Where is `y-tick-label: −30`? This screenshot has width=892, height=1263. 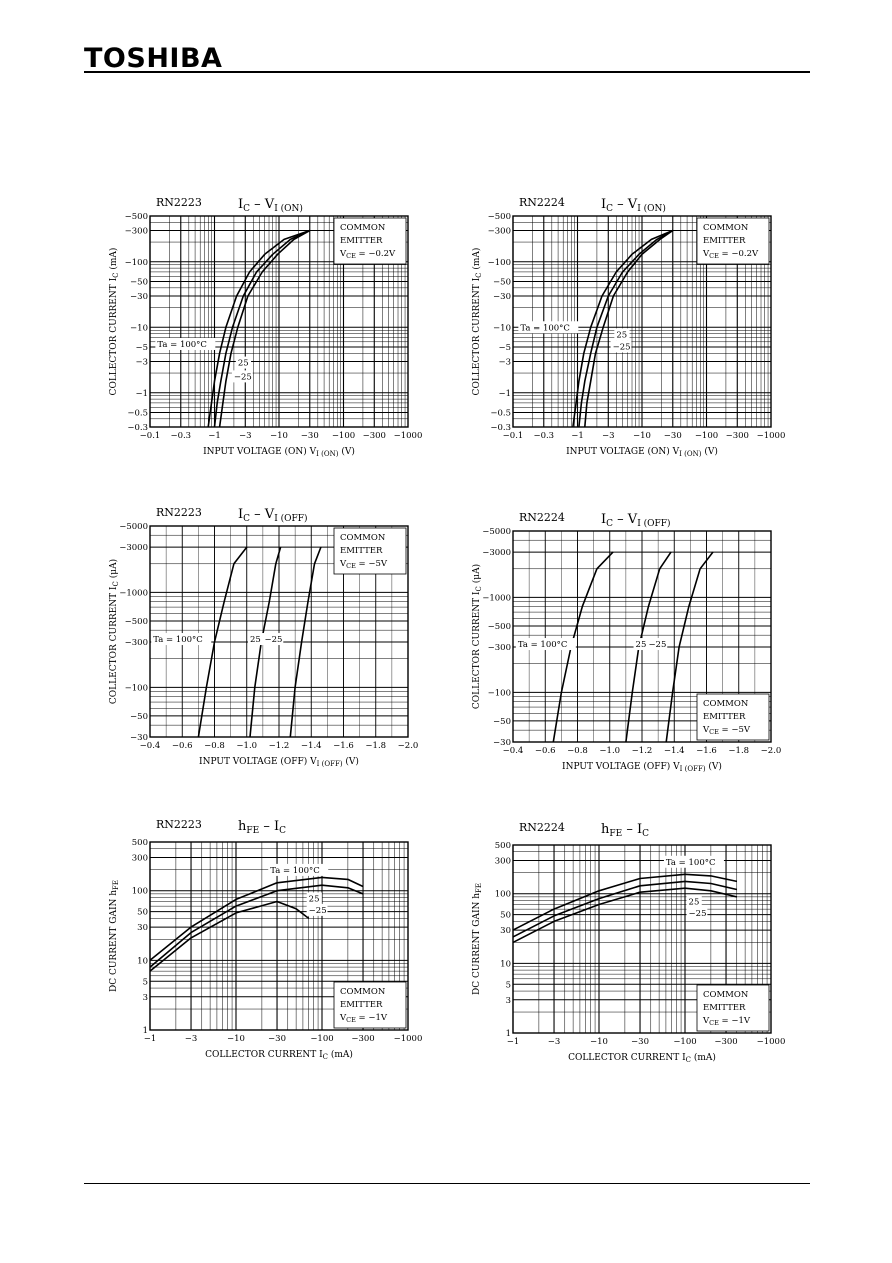 y-tick-label: −30 is located at coordinates (139, 738).